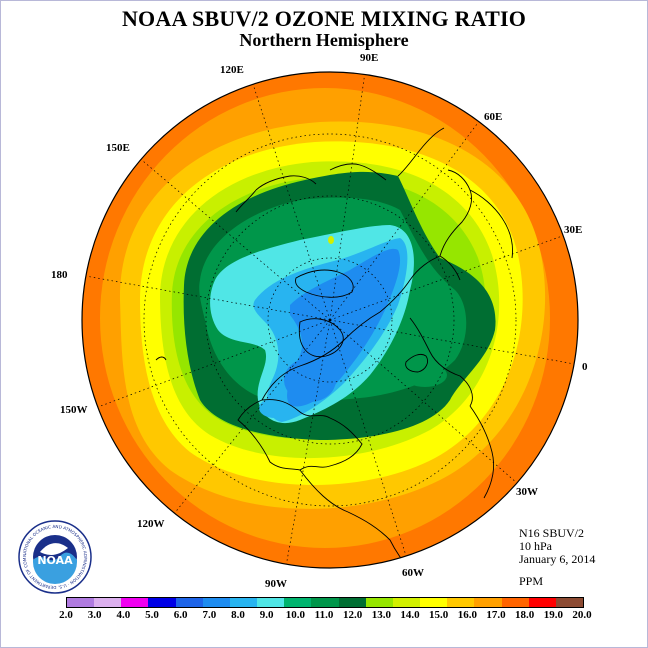  I want to click on lon-label-30e: 30E, so click(573, 230).